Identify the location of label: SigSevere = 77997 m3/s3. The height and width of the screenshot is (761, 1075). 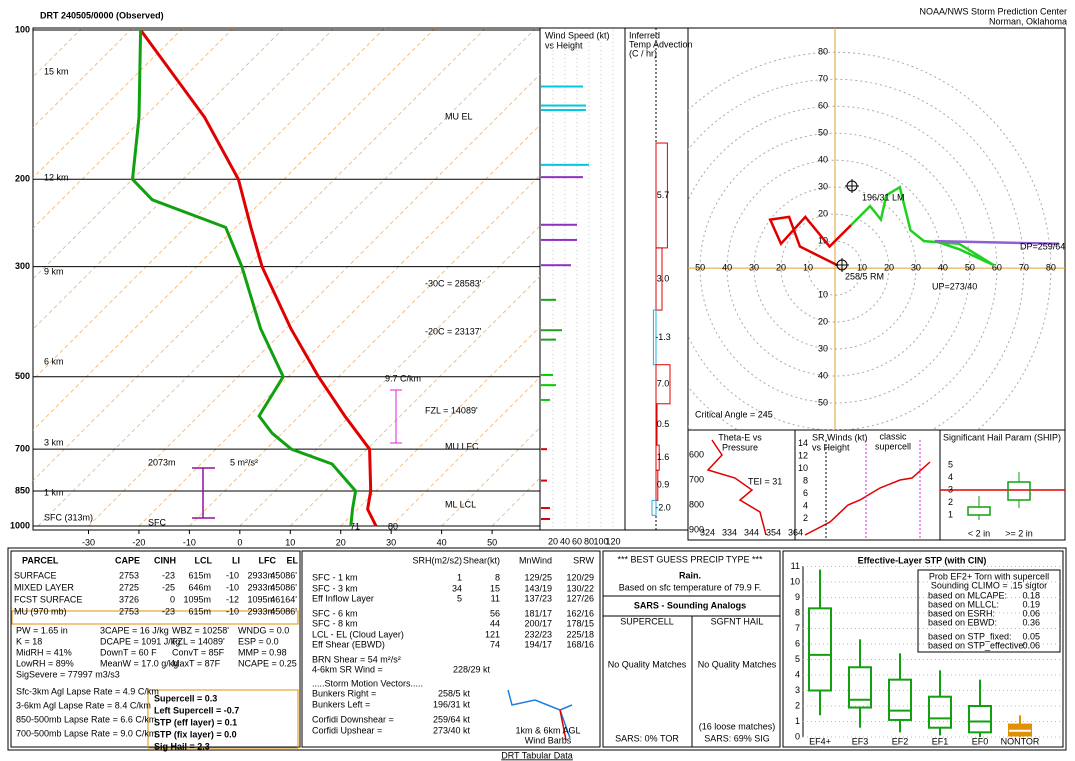
(68, 674).